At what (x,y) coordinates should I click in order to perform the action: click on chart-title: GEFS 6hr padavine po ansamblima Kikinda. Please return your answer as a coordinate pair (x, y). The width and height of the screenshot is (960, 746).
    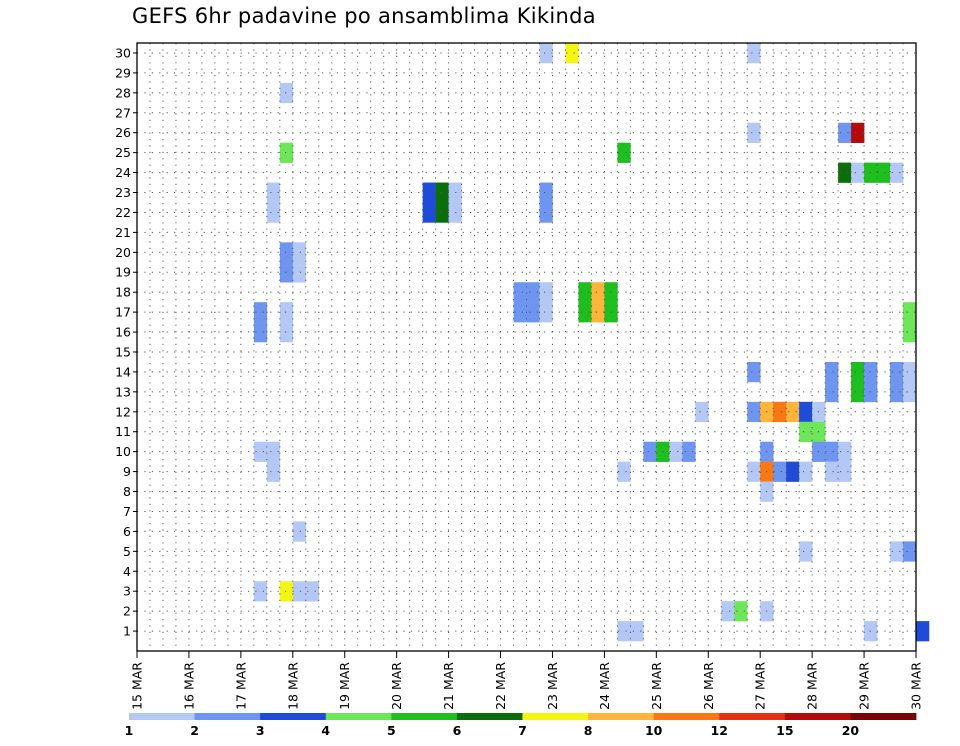
    Looking at the image, I should click on (364, 16).